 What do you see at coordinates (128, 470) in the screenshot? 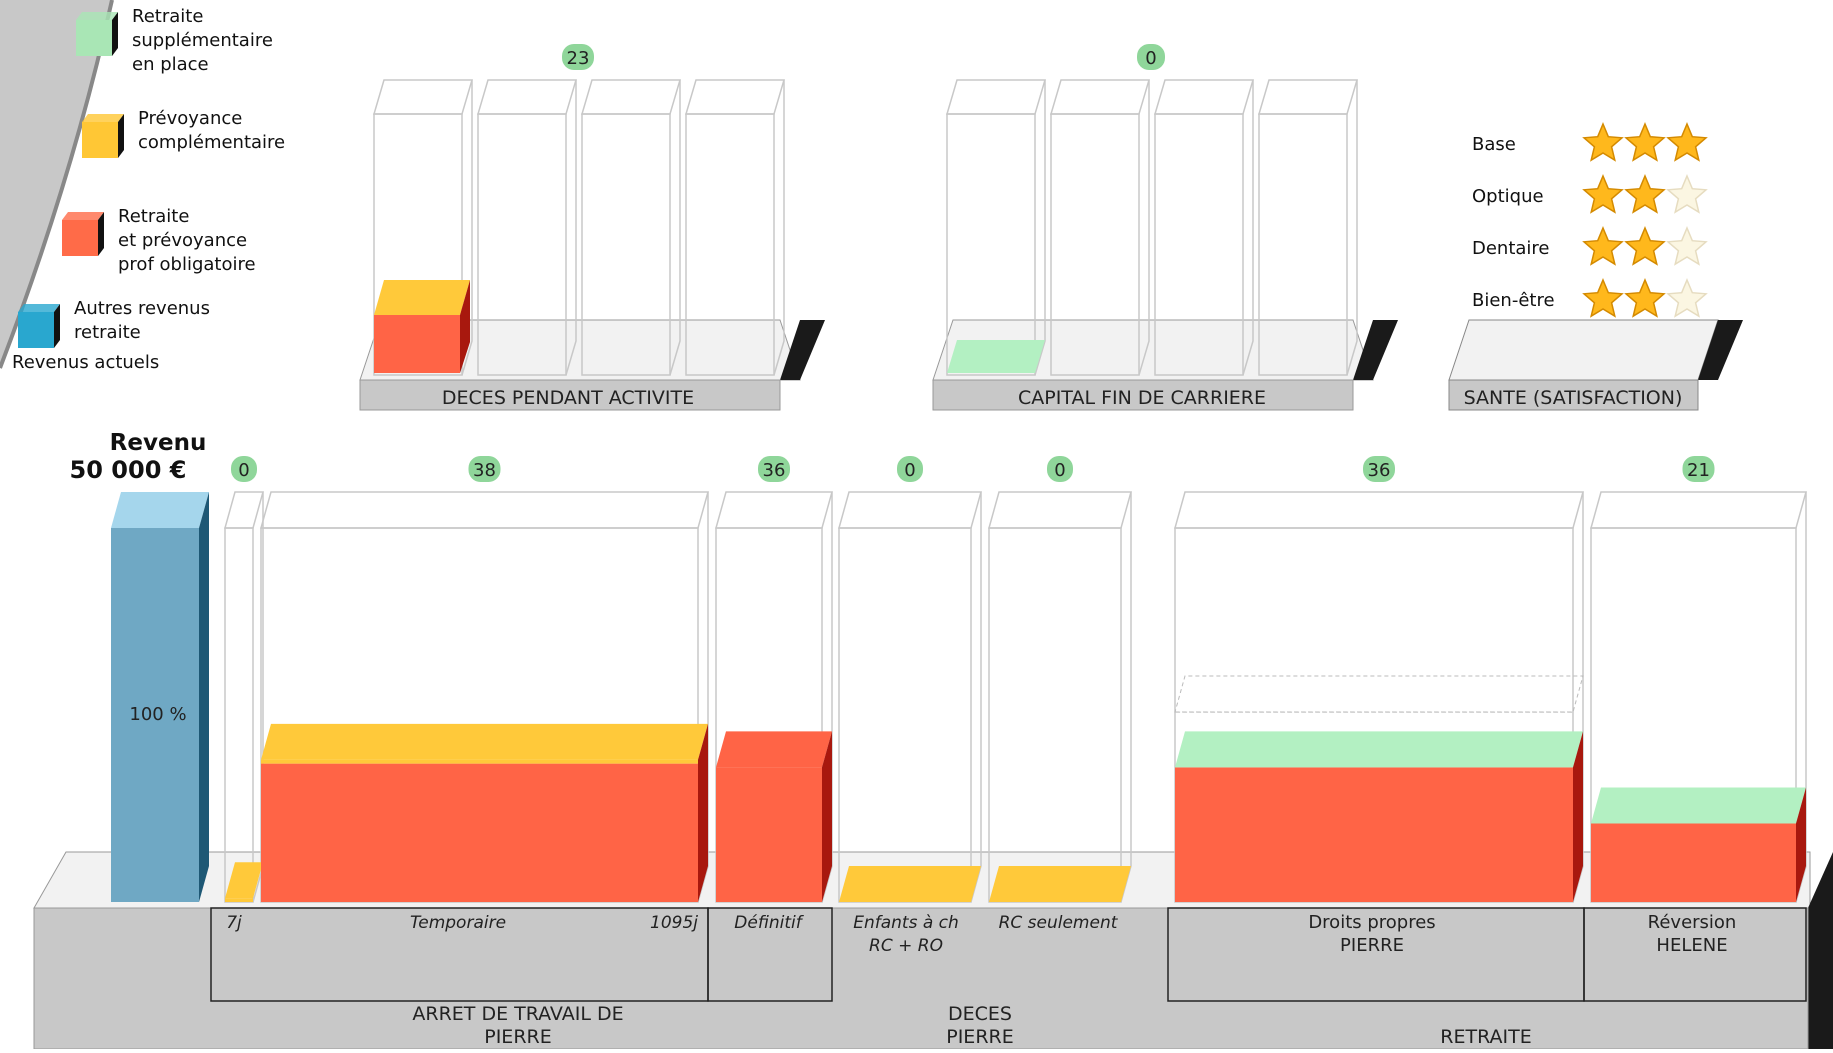
I see `revenu-amount: 50 000 €` at bounding box center [128, 470].